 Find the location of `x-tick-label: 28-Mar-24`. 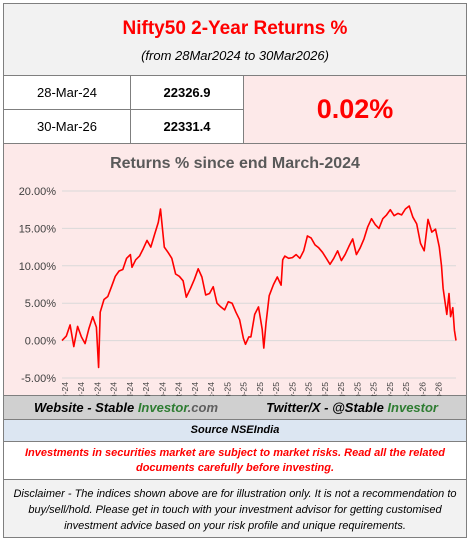

x-tick-label: 28-Mar-24 is located at coordinates (65, 389).